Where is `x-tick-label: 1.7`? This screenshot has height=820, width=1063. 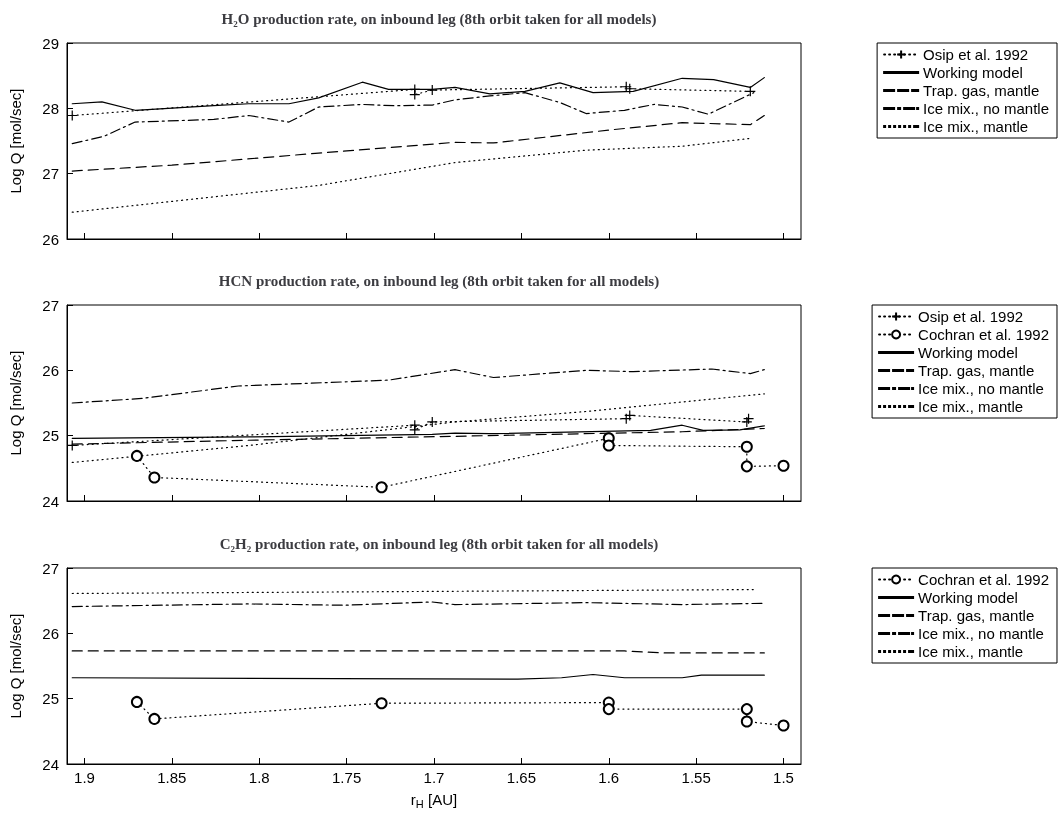
x-tick-label: 1.7 is located at coordinates (434, 777).